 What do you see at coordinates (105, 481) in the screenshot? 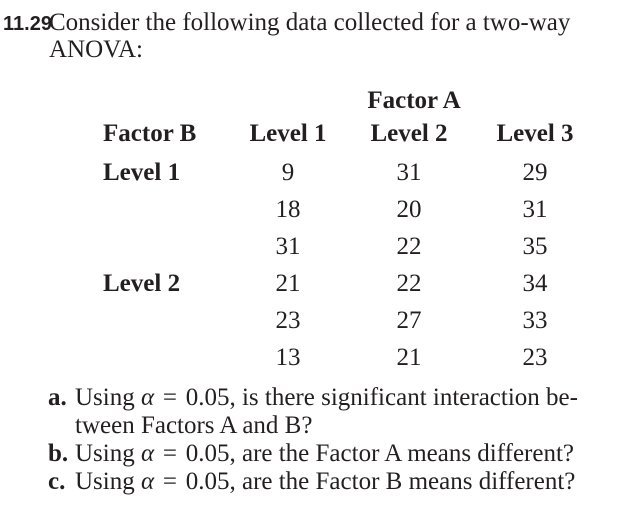
I see `question-c-pre: Using` at bounding box center [105, 481].